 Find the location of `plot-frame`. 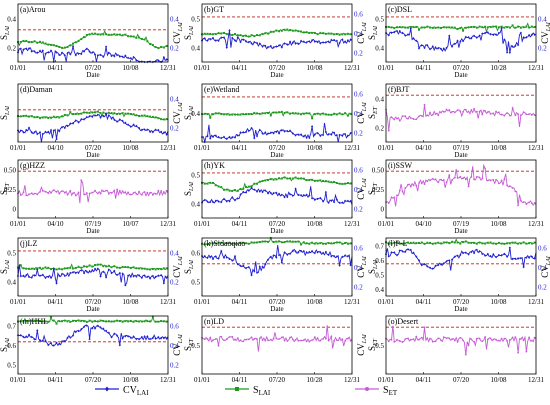

plot-frame is located at coordinates (461, 267).